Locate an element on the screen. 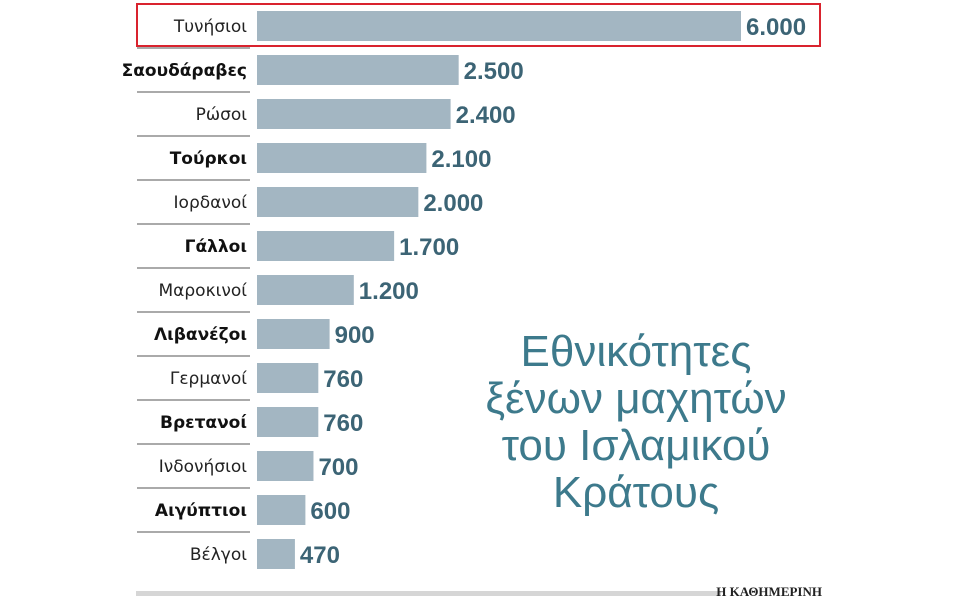 The height and width of the screenshot is (598, 958). bar-row: Τυνήσιοι 6.000 is located at coordinates (478, 26).